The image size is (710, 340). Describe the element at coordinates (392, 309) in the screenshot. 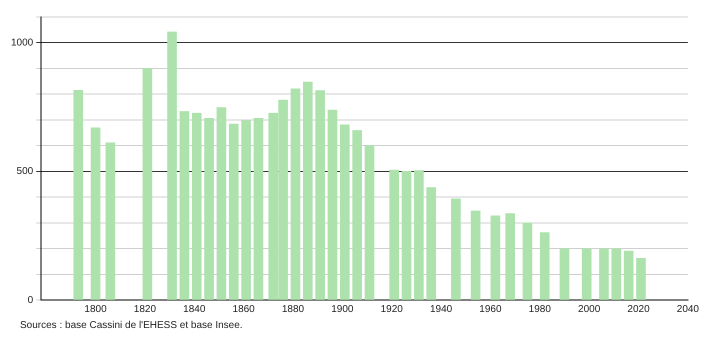

I see `x-tick-label: 1920` at that location.